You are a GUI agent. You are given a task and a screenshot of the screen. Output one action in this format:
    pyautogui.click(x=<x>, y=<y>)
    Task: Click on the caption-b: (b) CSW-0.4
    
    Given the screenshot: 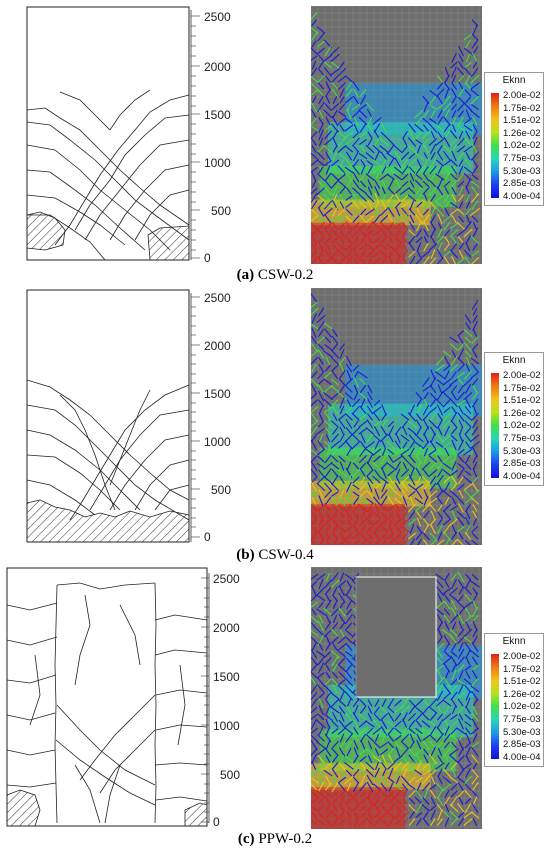 What is the action you would take?
    pyautogui.click(x=275, y=555)
    